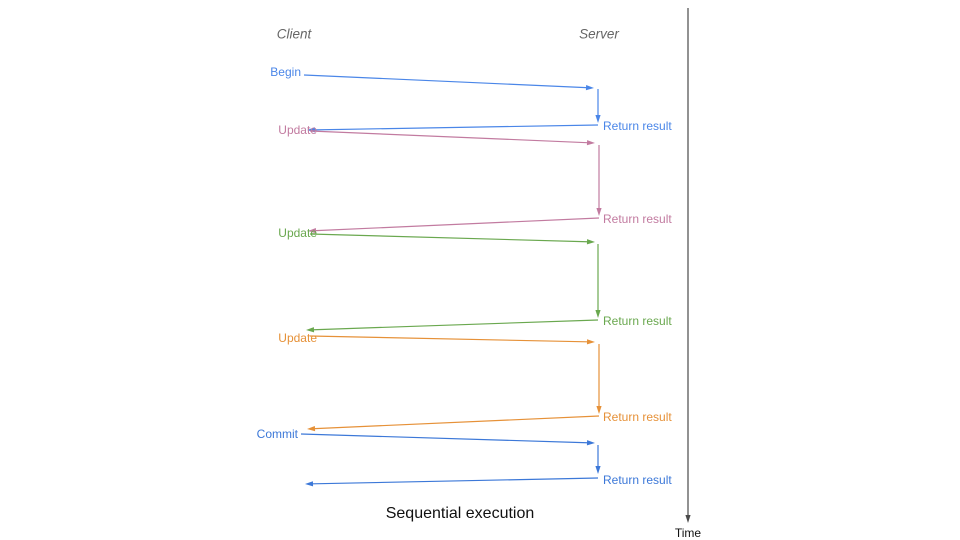 The image size is (960, 540). I want to click on request-label-update-1: Update, so click(297, 130).